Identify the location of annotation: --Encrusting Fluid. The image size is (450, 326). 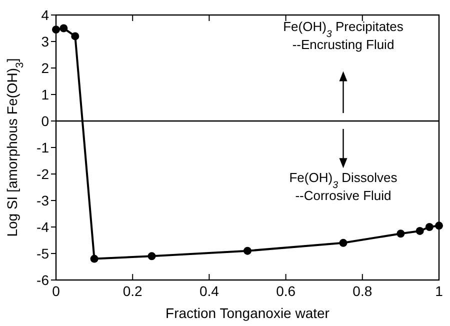
(343, 44).